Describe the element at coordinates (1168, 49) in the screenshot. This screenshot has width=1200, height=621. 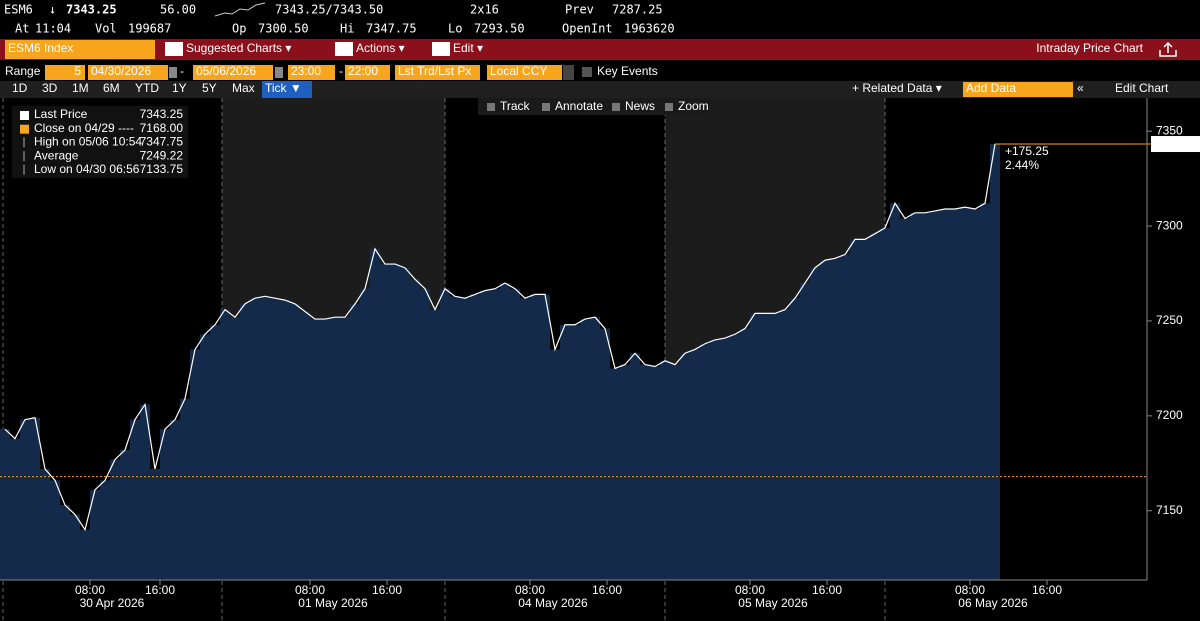
I see `export-icon` at that location.